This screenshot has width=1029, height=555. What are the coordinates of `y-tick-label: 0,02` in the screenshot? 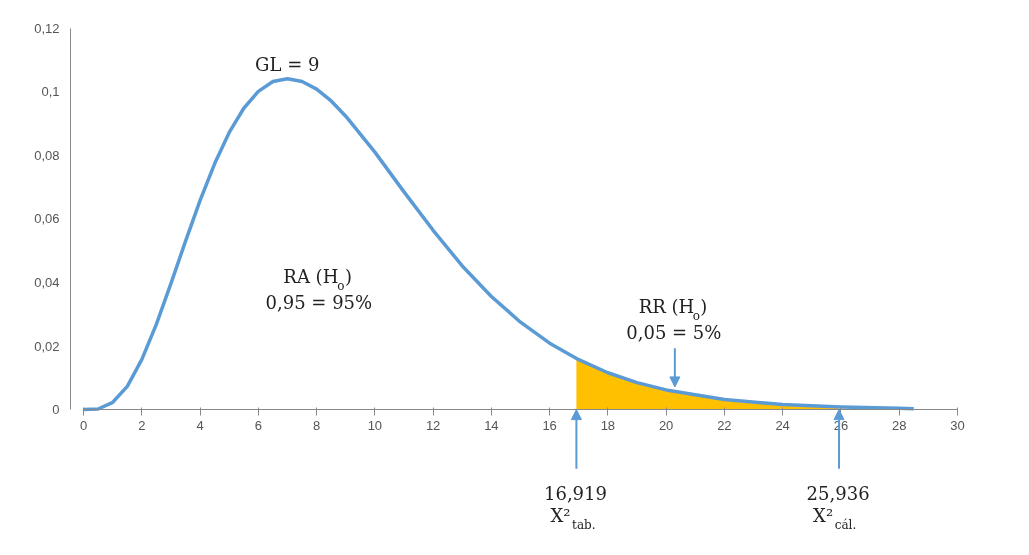 It's located at (47, 346).